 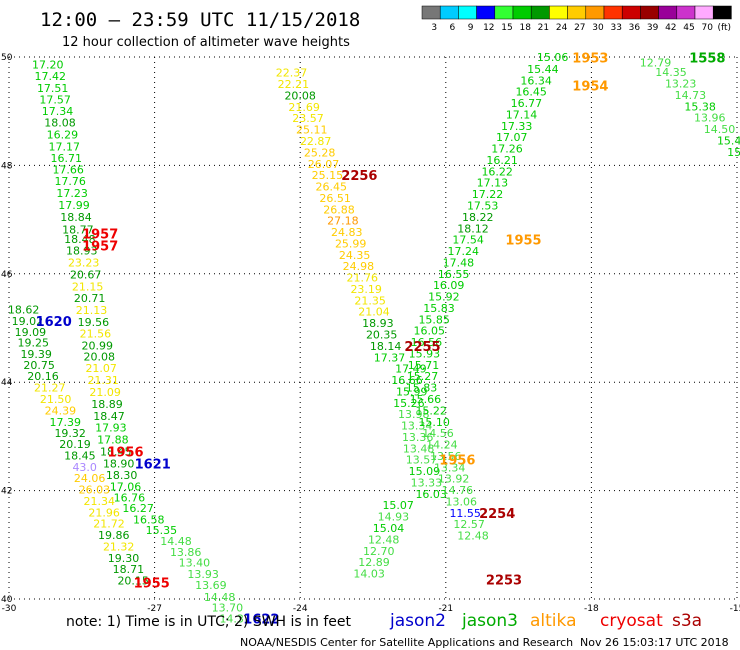 I want to click on wave-height-value: 12.48, so click(x=384, y=539).